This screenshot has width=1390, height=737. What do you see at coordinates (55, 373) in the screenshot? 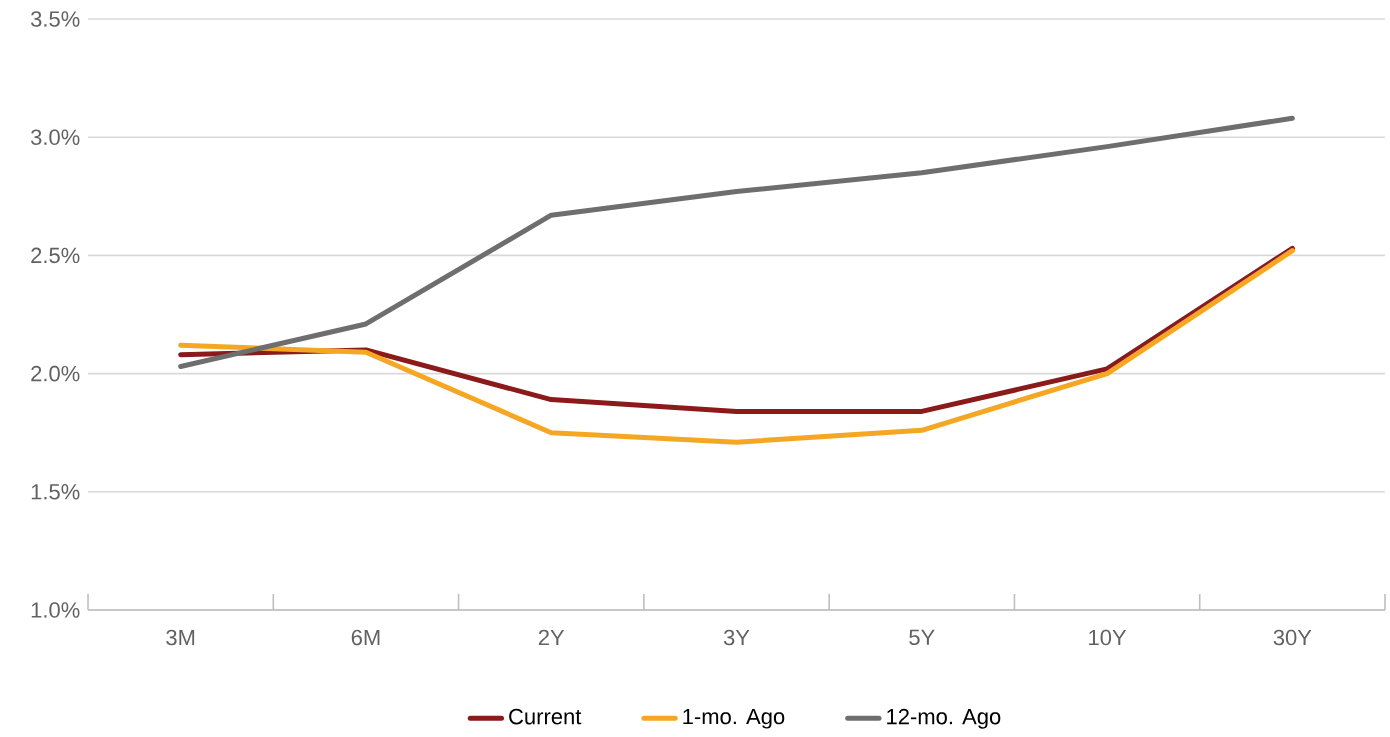
I see `y-tick-label: 2.0%` at bounding box center [55, 373].